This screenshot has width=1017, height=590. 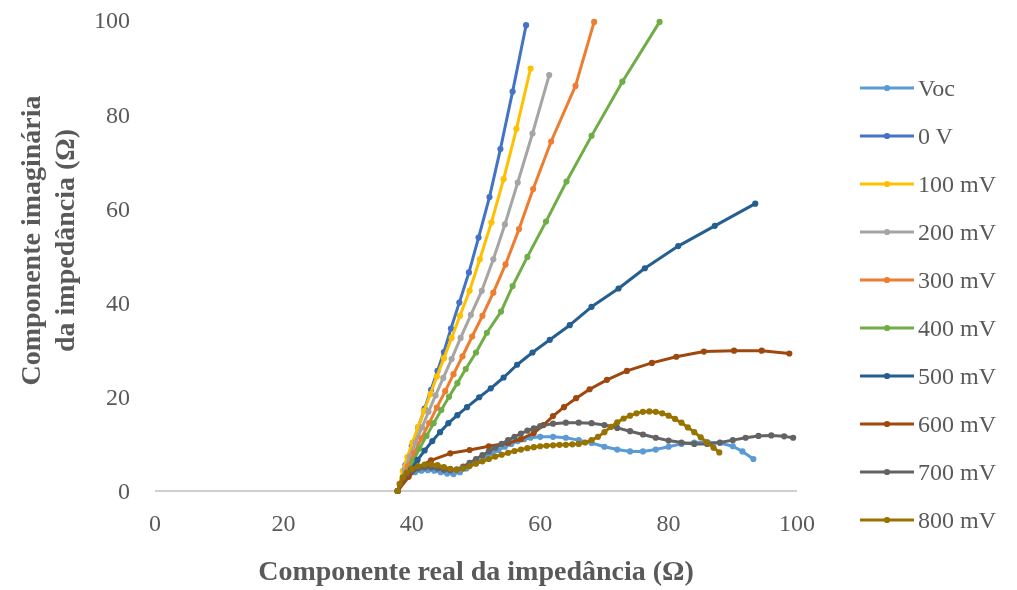 I want to click on y-tick-label: 60, so click(x=118, y=208).